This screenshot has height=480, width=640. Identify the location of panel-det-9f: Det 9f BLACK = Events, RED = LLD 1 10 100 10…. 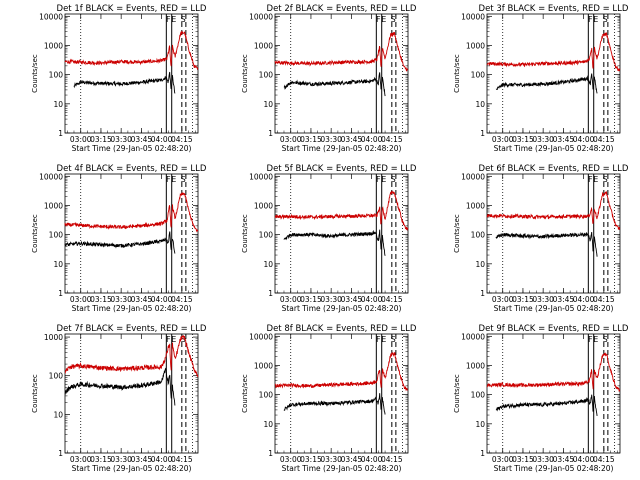
(541, 398).